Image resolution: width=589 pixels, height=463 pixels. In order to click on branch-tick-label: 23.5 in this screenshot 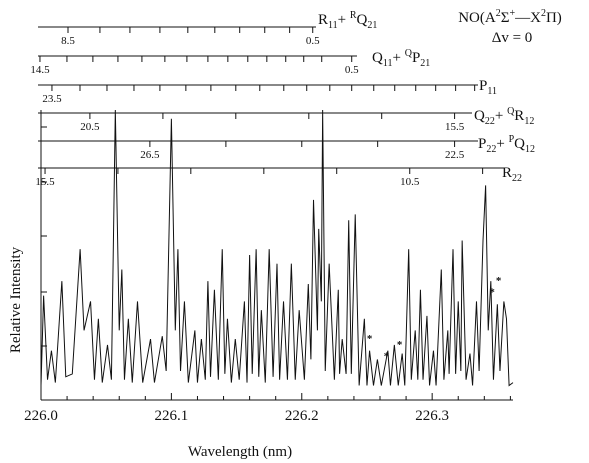, I will do `click(52, 99)`.